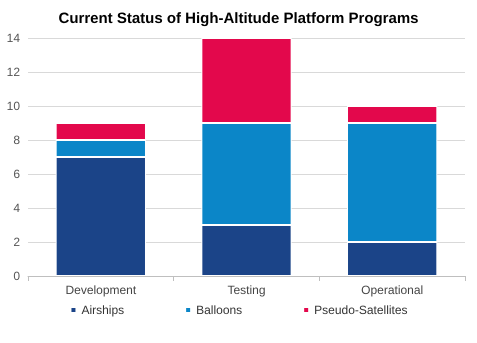 The width and height of the screenshot is (477, 343). What do you see at coordinates (238, 18) in the screenshot?
I see `chart-title: Current Status of High-Altitude Platform Programs` at bounding box center [238, 18].